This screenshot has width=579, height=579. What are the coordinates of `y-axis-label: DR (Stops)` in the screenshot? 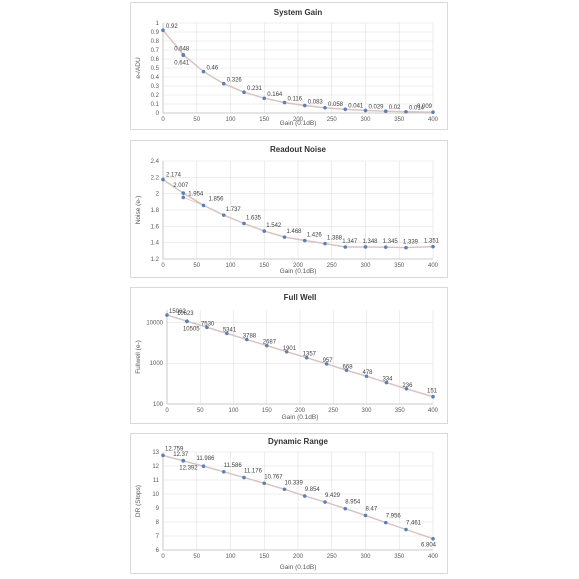 It's located at (138, 501).